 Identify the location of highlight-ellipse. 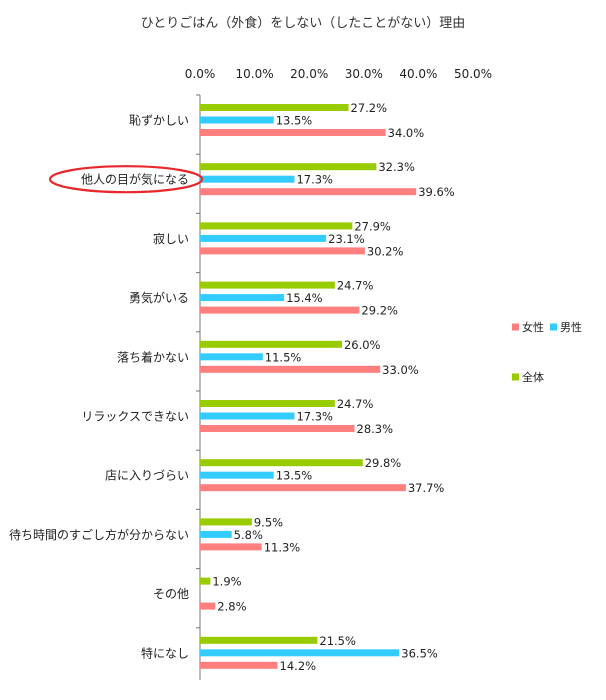
(126, 179).